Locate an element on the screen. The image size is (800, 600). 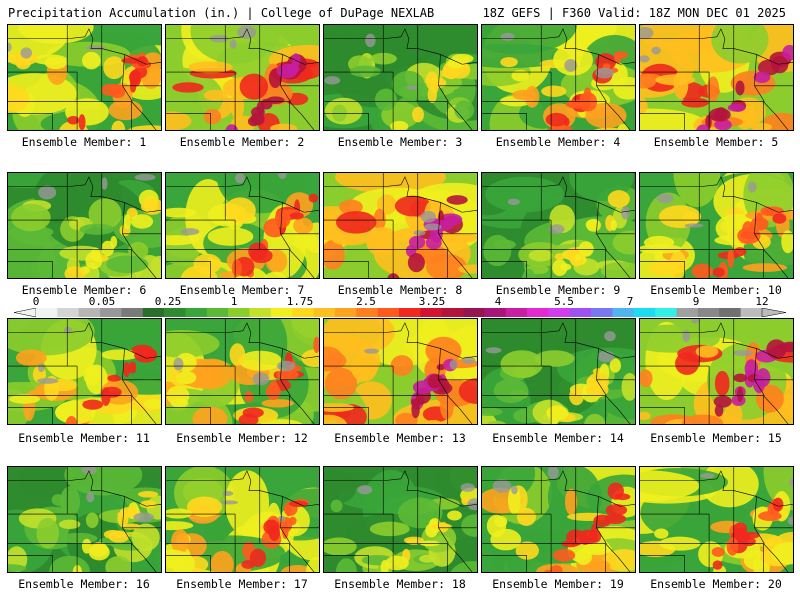
member-caption: Ensemble Member: 5 is located at coordinates (716, 142).